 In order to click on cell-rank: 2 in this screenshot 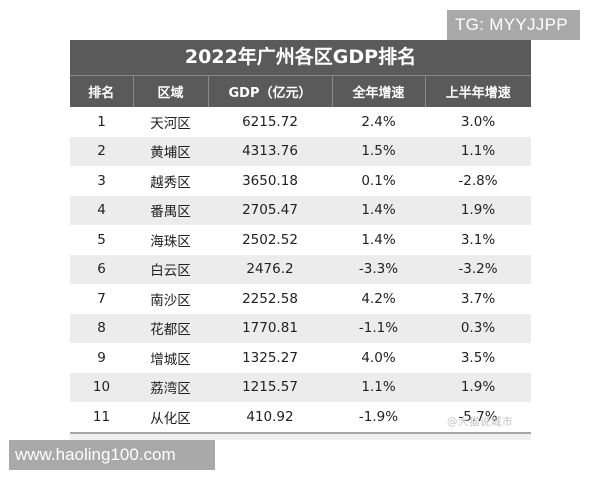, I will do `click(101, 151)`.